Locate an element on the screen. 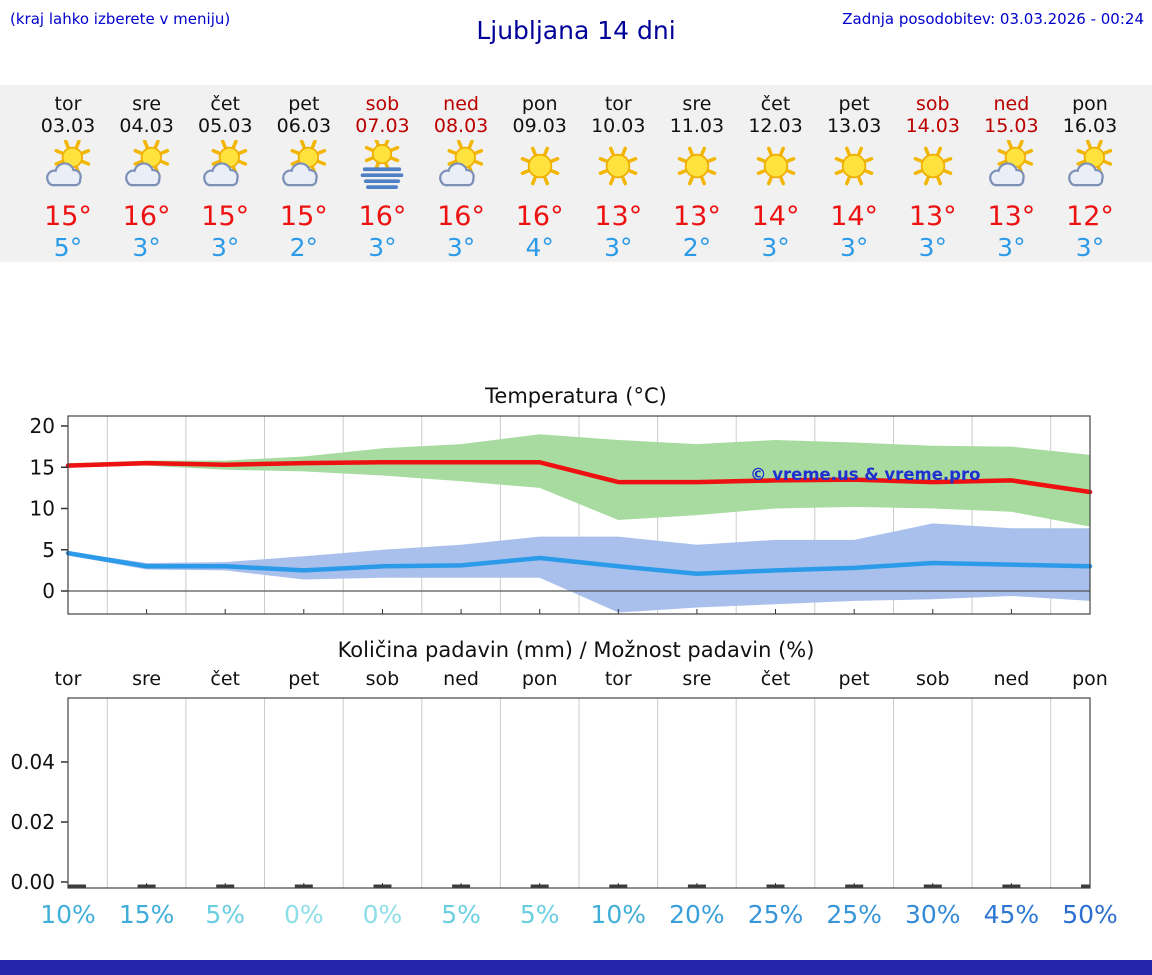 The height and width of the screenshot is (975, 1152). watermark: © vreme.us & vreme.pro is located at coordinates (865, 474).